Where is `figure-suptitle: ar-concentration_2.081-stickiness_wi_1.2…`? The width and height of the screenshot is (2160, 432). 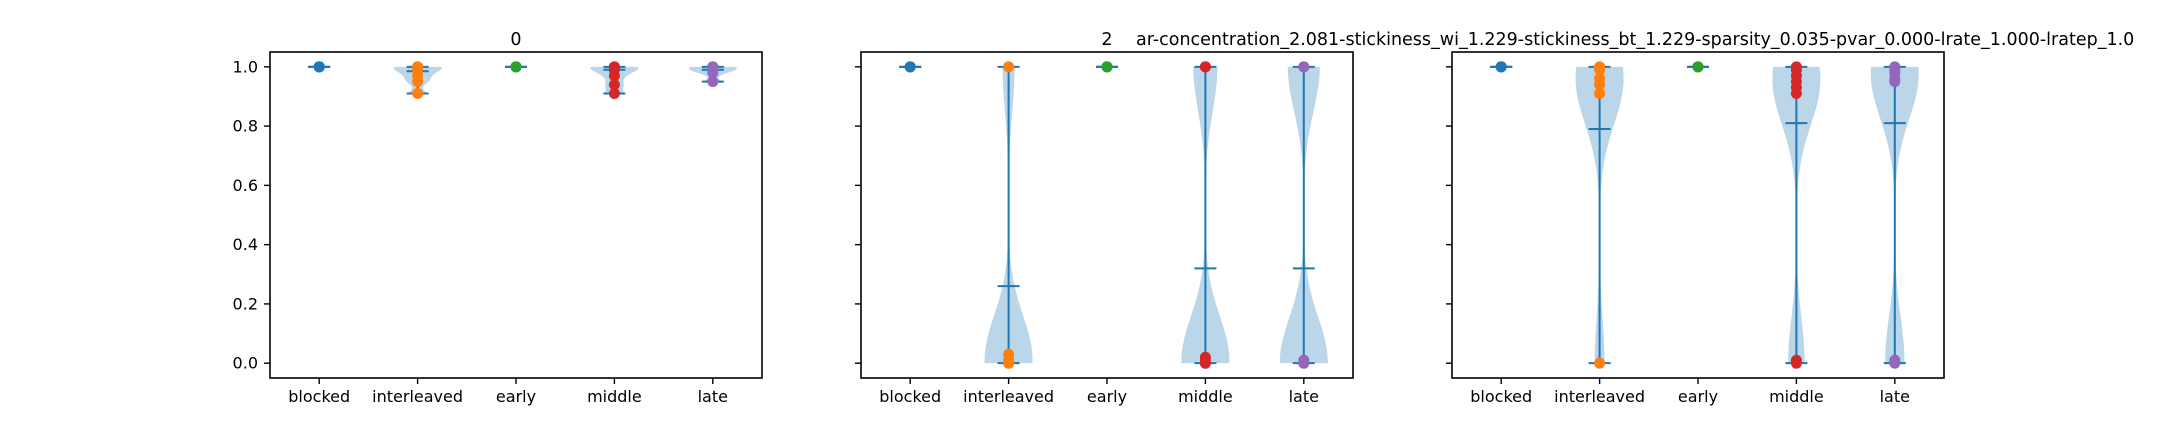 figure-suptitle: ar-concentration_2.081-stickiness_wi_1.2… is located at coordinates (1635, 40).